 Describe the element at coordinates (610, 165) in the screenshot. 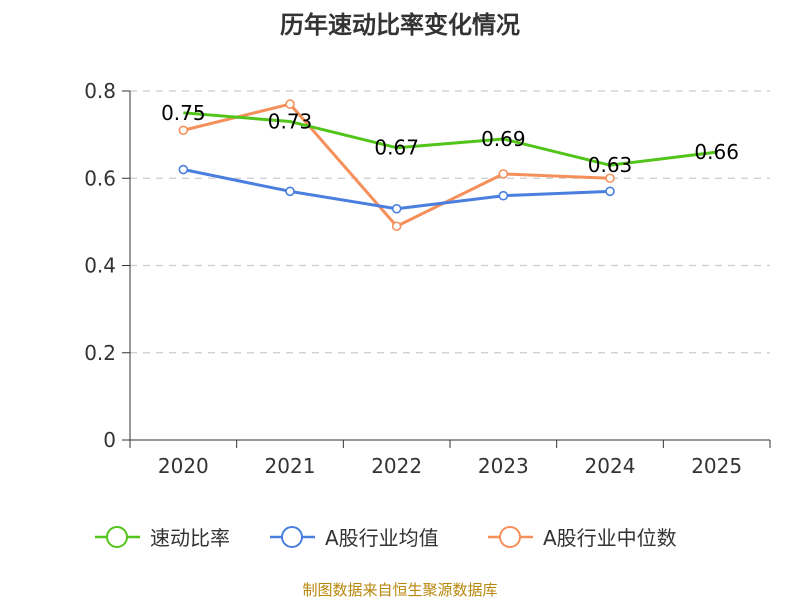

I see `data-label: 0.63` at that location.